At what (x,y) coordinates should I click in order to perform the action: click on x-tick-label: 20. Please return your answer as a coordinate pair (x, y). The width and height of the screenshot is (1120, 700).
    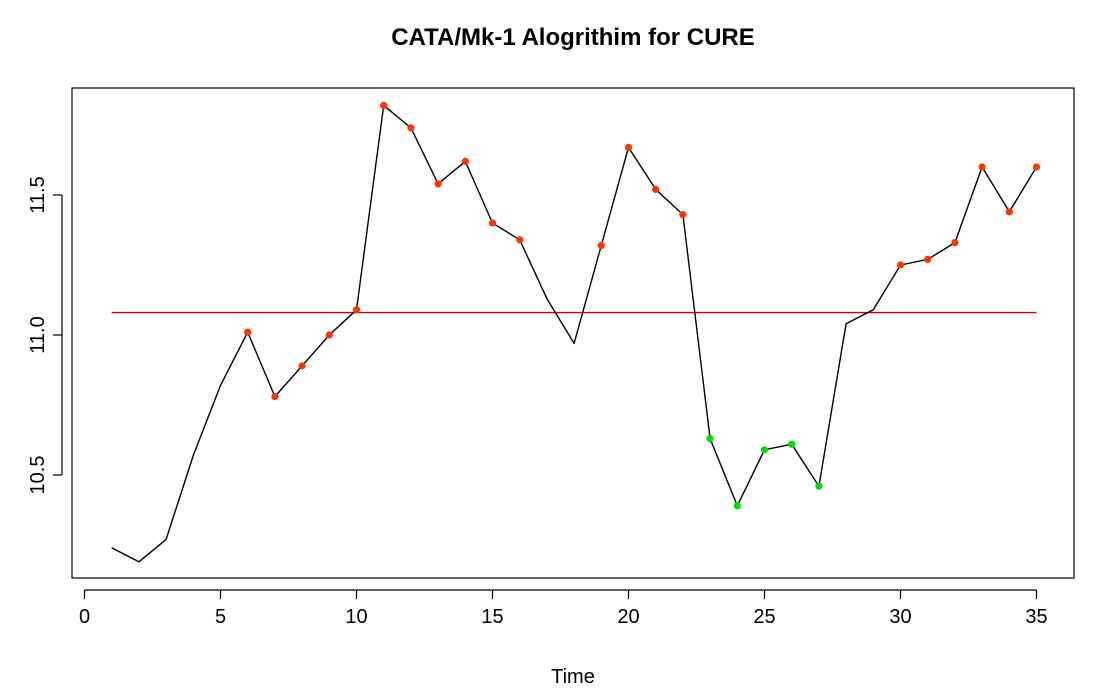
    Looking at the image, I should click on (628, 617).